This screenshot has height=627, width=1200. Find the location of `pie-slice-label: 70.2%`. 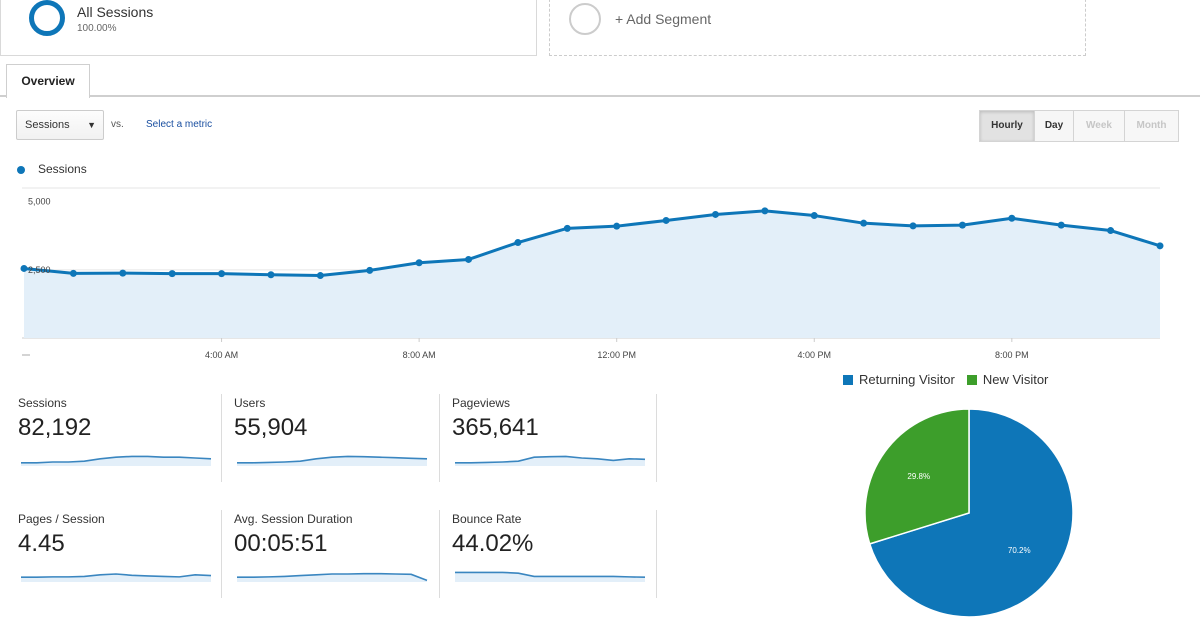

pie-slice-label: 70.2% is located at coordinates (1019, 550).